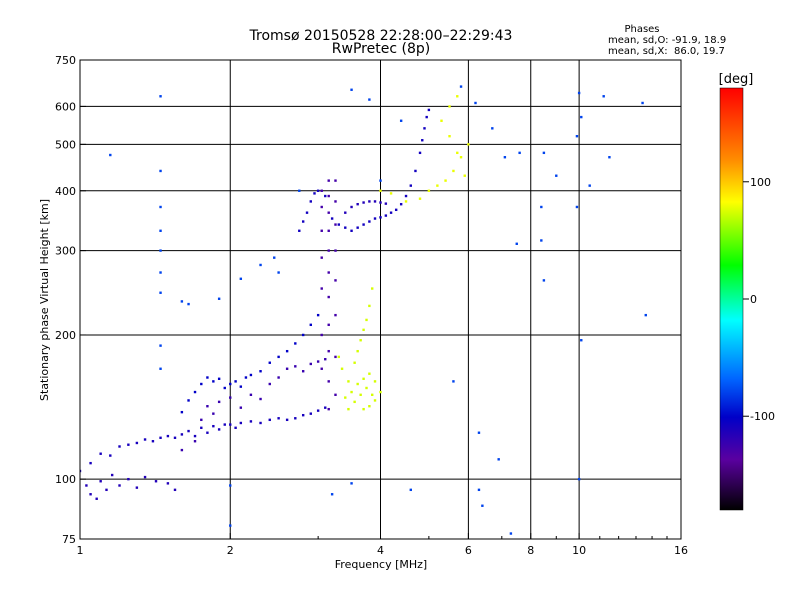  What do you see at coordinates (230, 550) in the screenshot?
I see `x-tick-label: 2` at bounding box center [230, 550].